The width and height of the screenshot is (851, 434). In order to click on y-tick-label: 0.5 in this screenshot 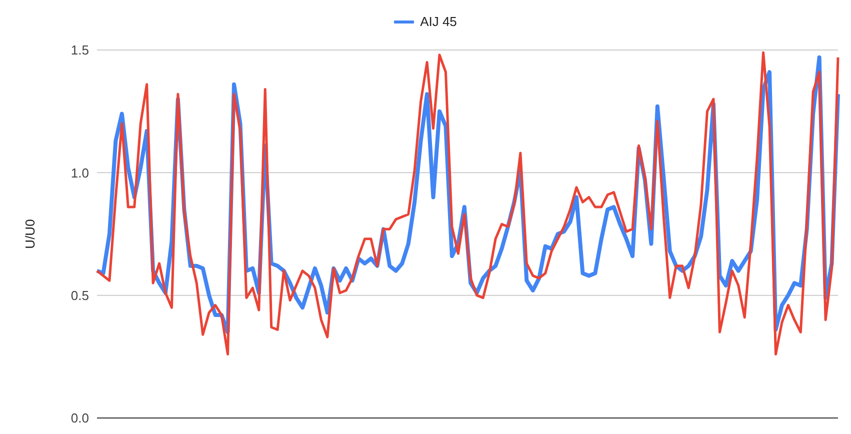, I will do `click(79, 295)`.